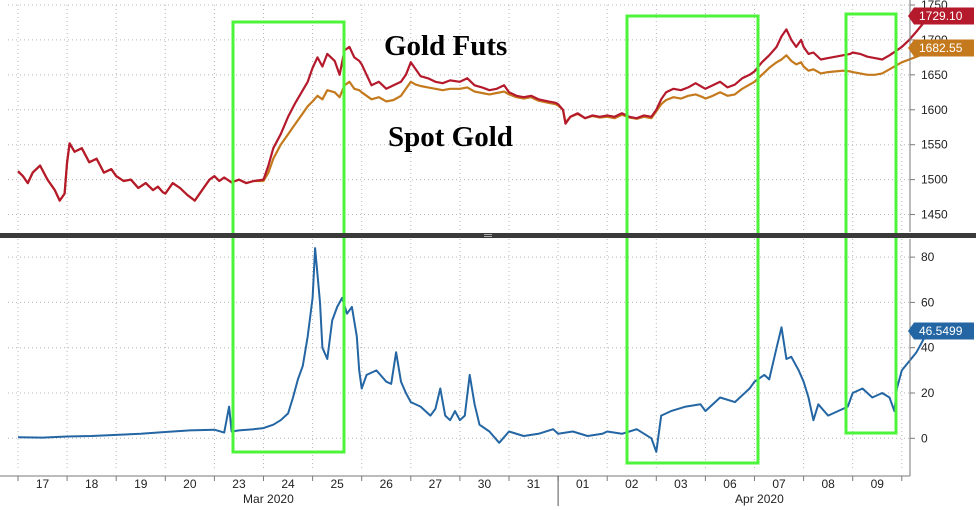 This screenshot has width=976, height=510. What do you see at coordinates (485, 484) in the screenshot?
I see `x-tick-label: 30` at bounding box center [485, 484].